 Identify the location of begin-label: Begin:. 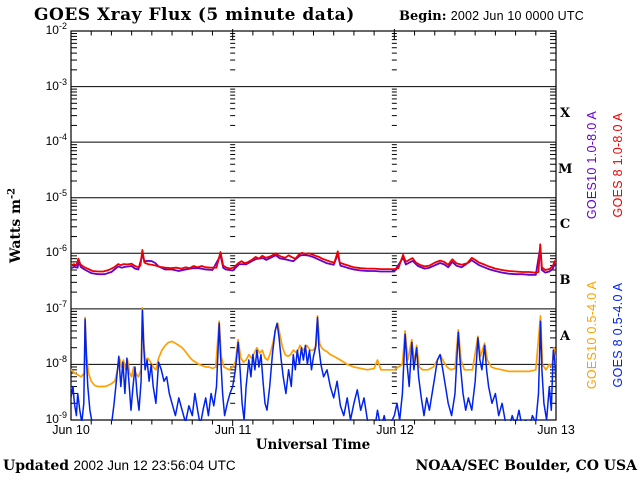
(423, 16).